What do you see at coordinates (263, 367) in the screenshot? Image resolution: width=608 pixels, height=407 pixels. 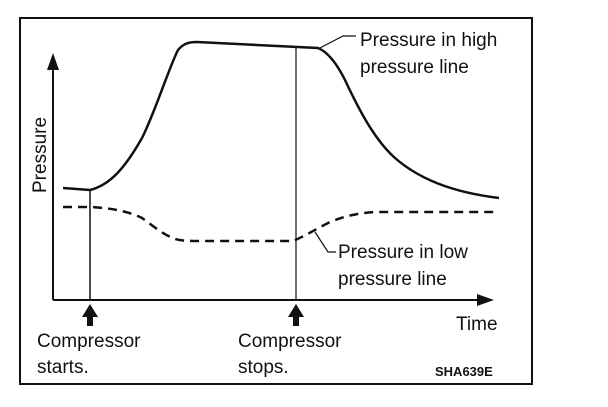 I see `compressor-stop-label-2: stops.` at bounding box center [263, 367].